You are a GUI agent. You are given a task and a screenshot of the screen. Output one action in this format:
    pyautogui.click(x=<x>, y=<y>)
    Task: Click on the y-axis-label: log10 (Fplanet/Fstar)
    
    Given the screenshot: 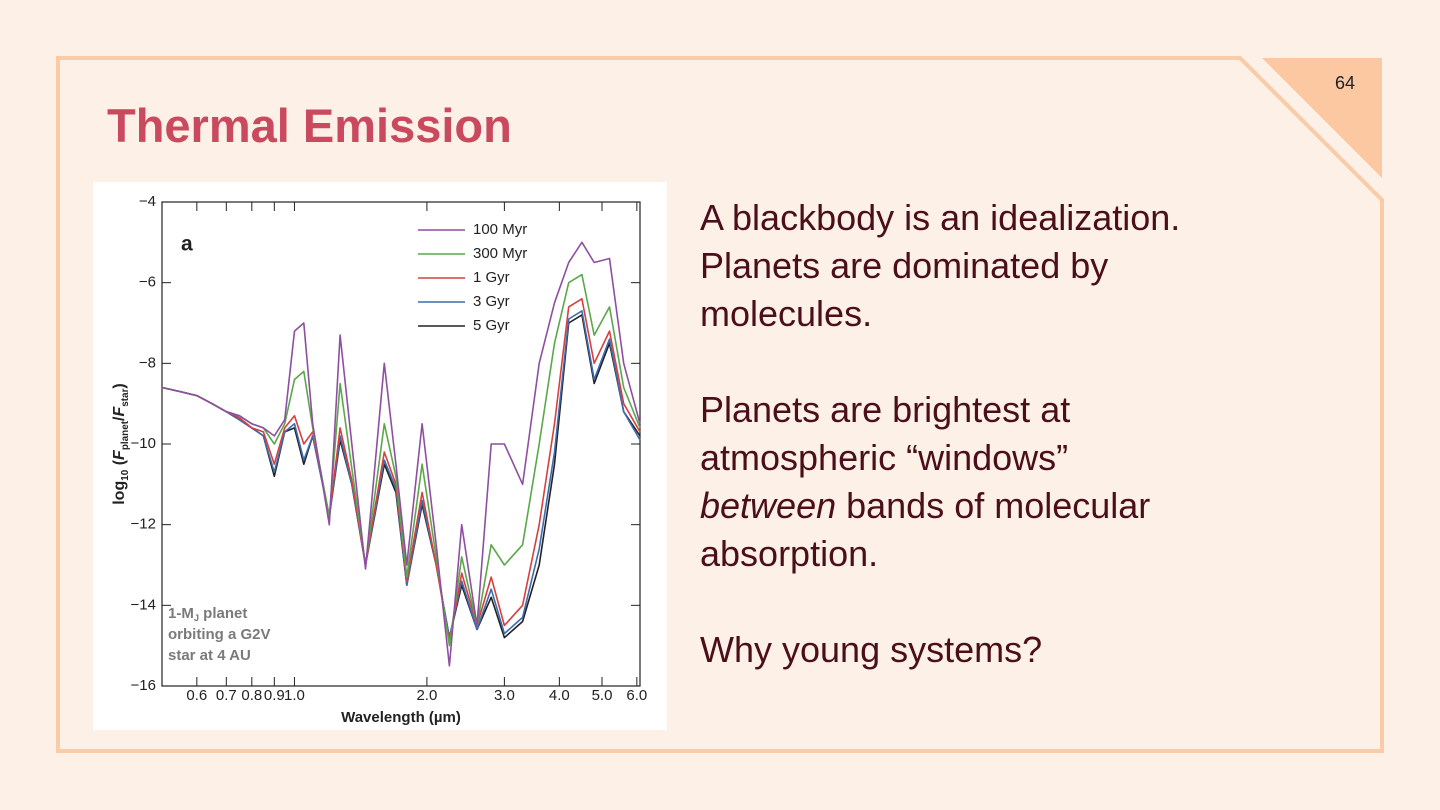 What is the action you would take?
    pyautogui.click(x=121, y=444)
    